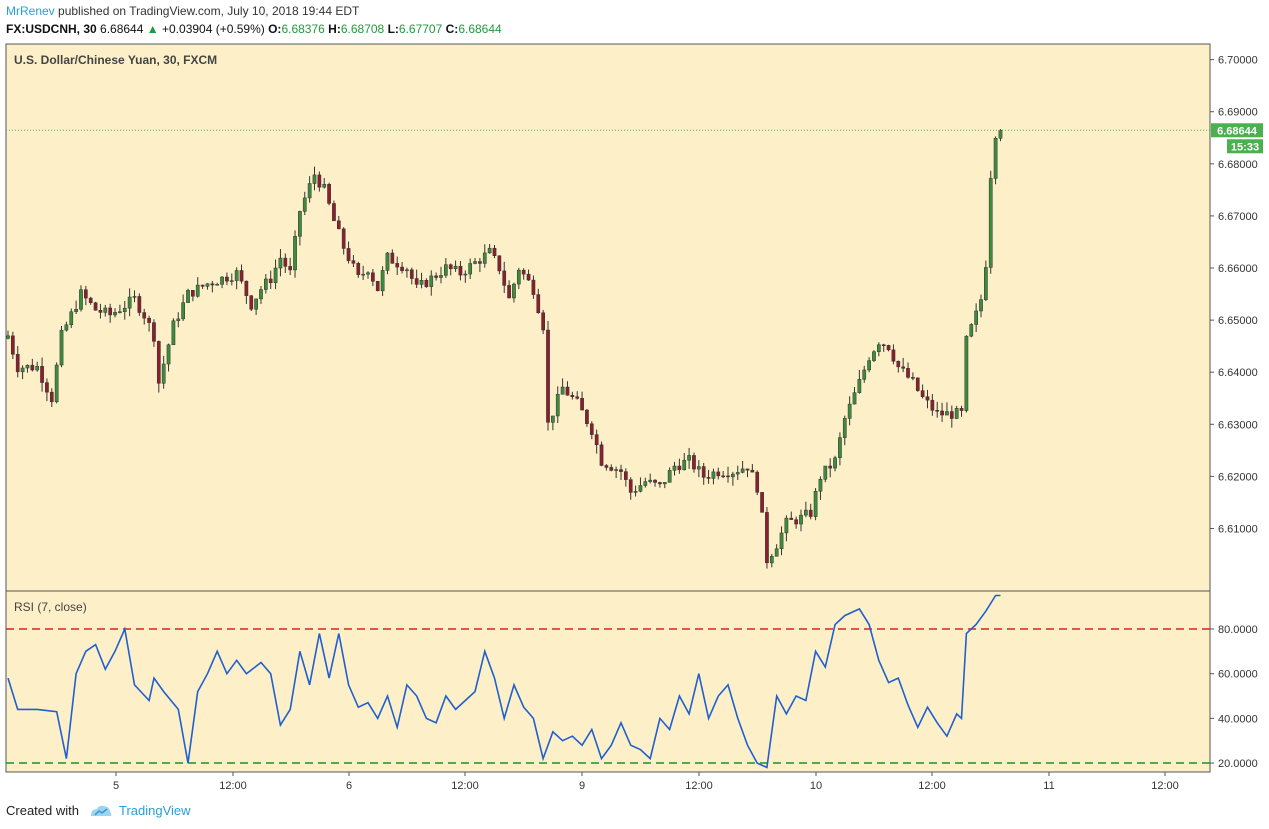 This screenshot has width=1269, height=829. Describe the element at coordinates (154, 810) in the screenshot. I see `tradingview-brand-link: TradingView` at that location.